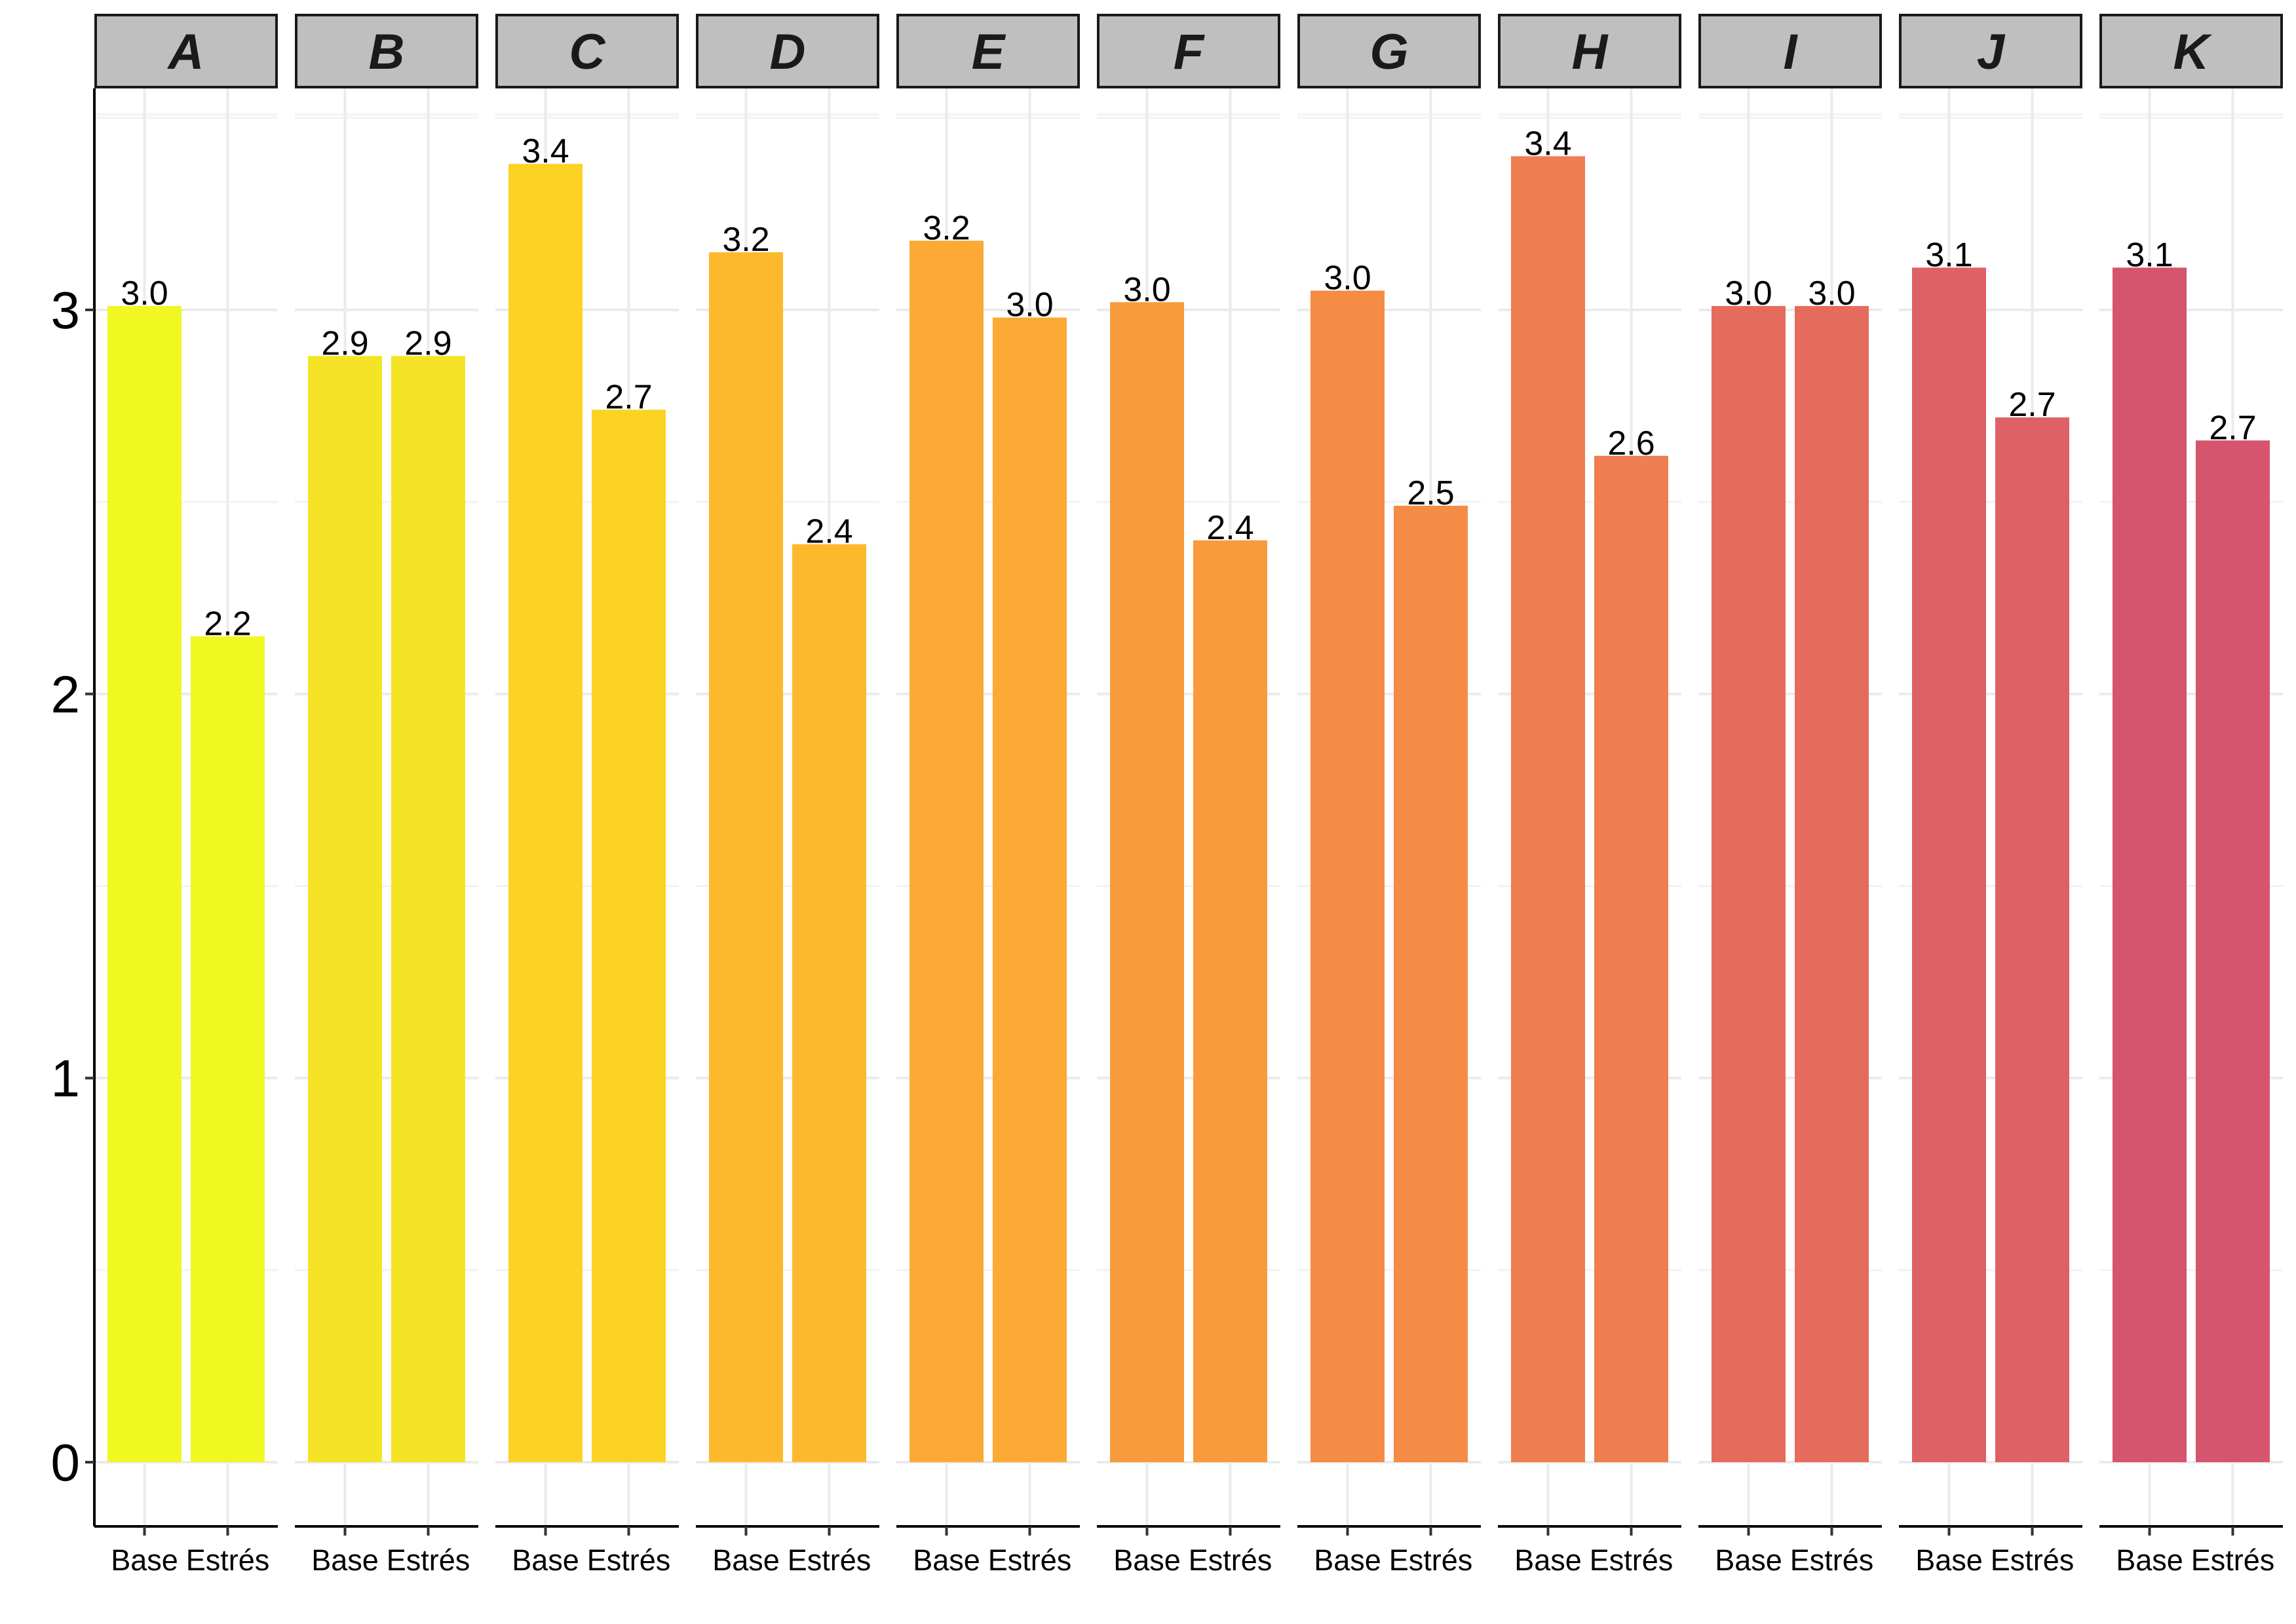 The image size is (2296, 1624). I want to click on data-label: 2.2, so click(227, 624).